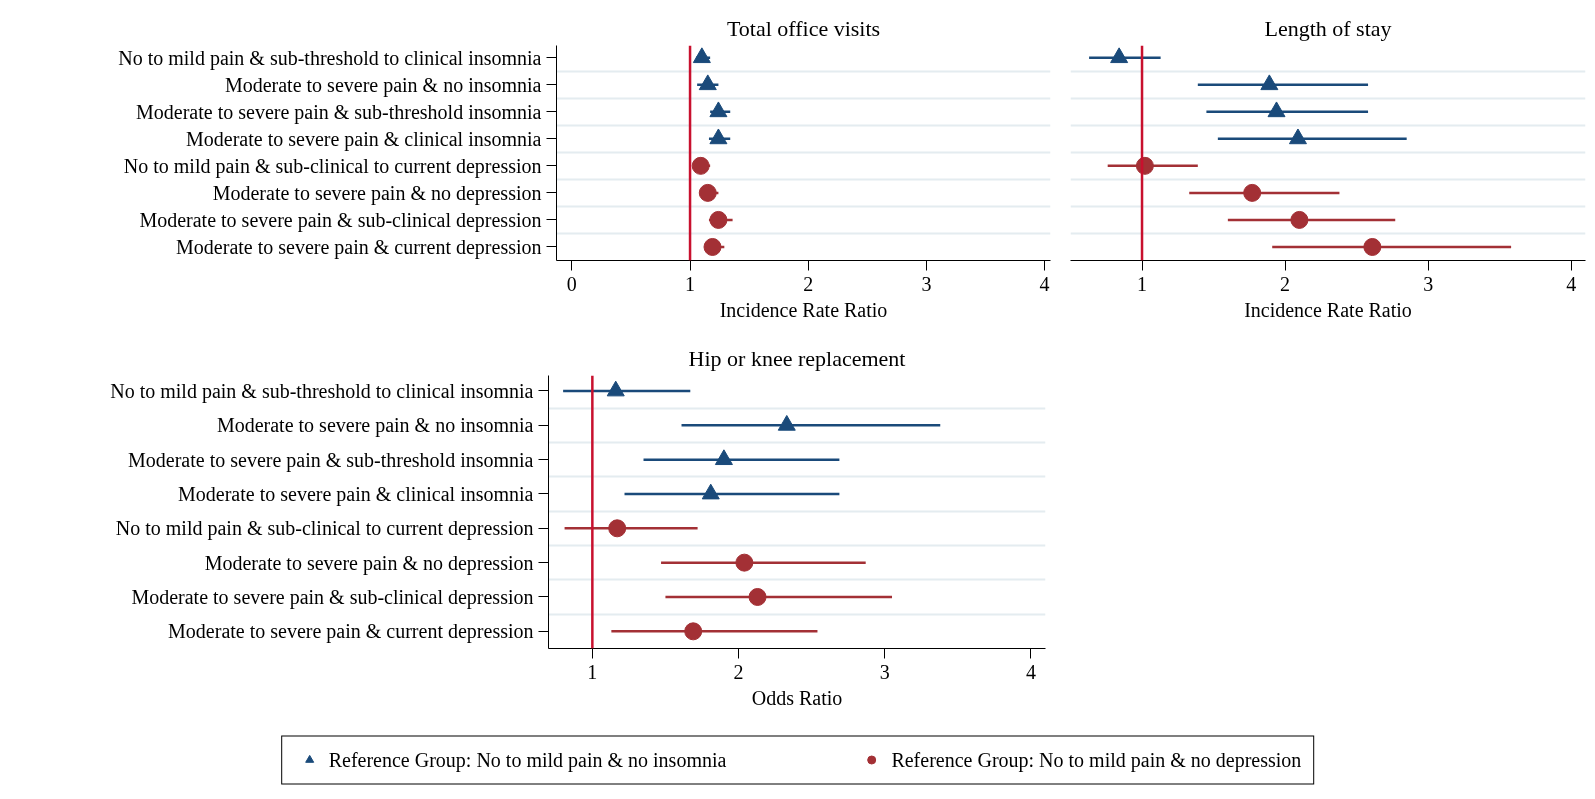  Describe the element at coordinates (1096, 759) in the screenshot. I see `legend-label: Reference Group: No to mild pain & no depression` at that location.